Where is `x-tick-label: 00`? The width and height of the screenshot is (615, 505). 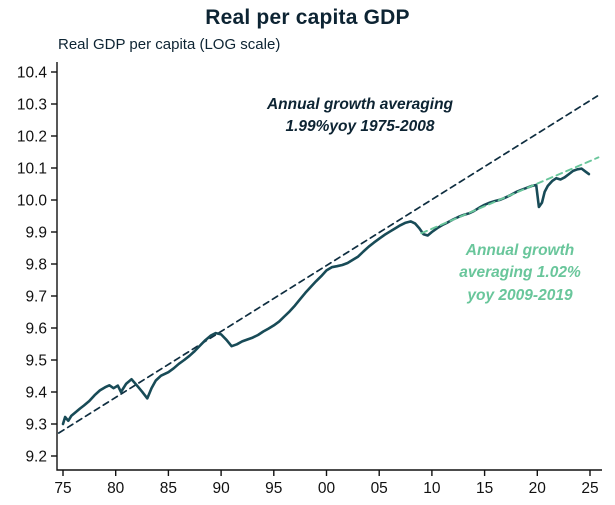
x-tick-label: 00 is located at coordinates (327, 488).